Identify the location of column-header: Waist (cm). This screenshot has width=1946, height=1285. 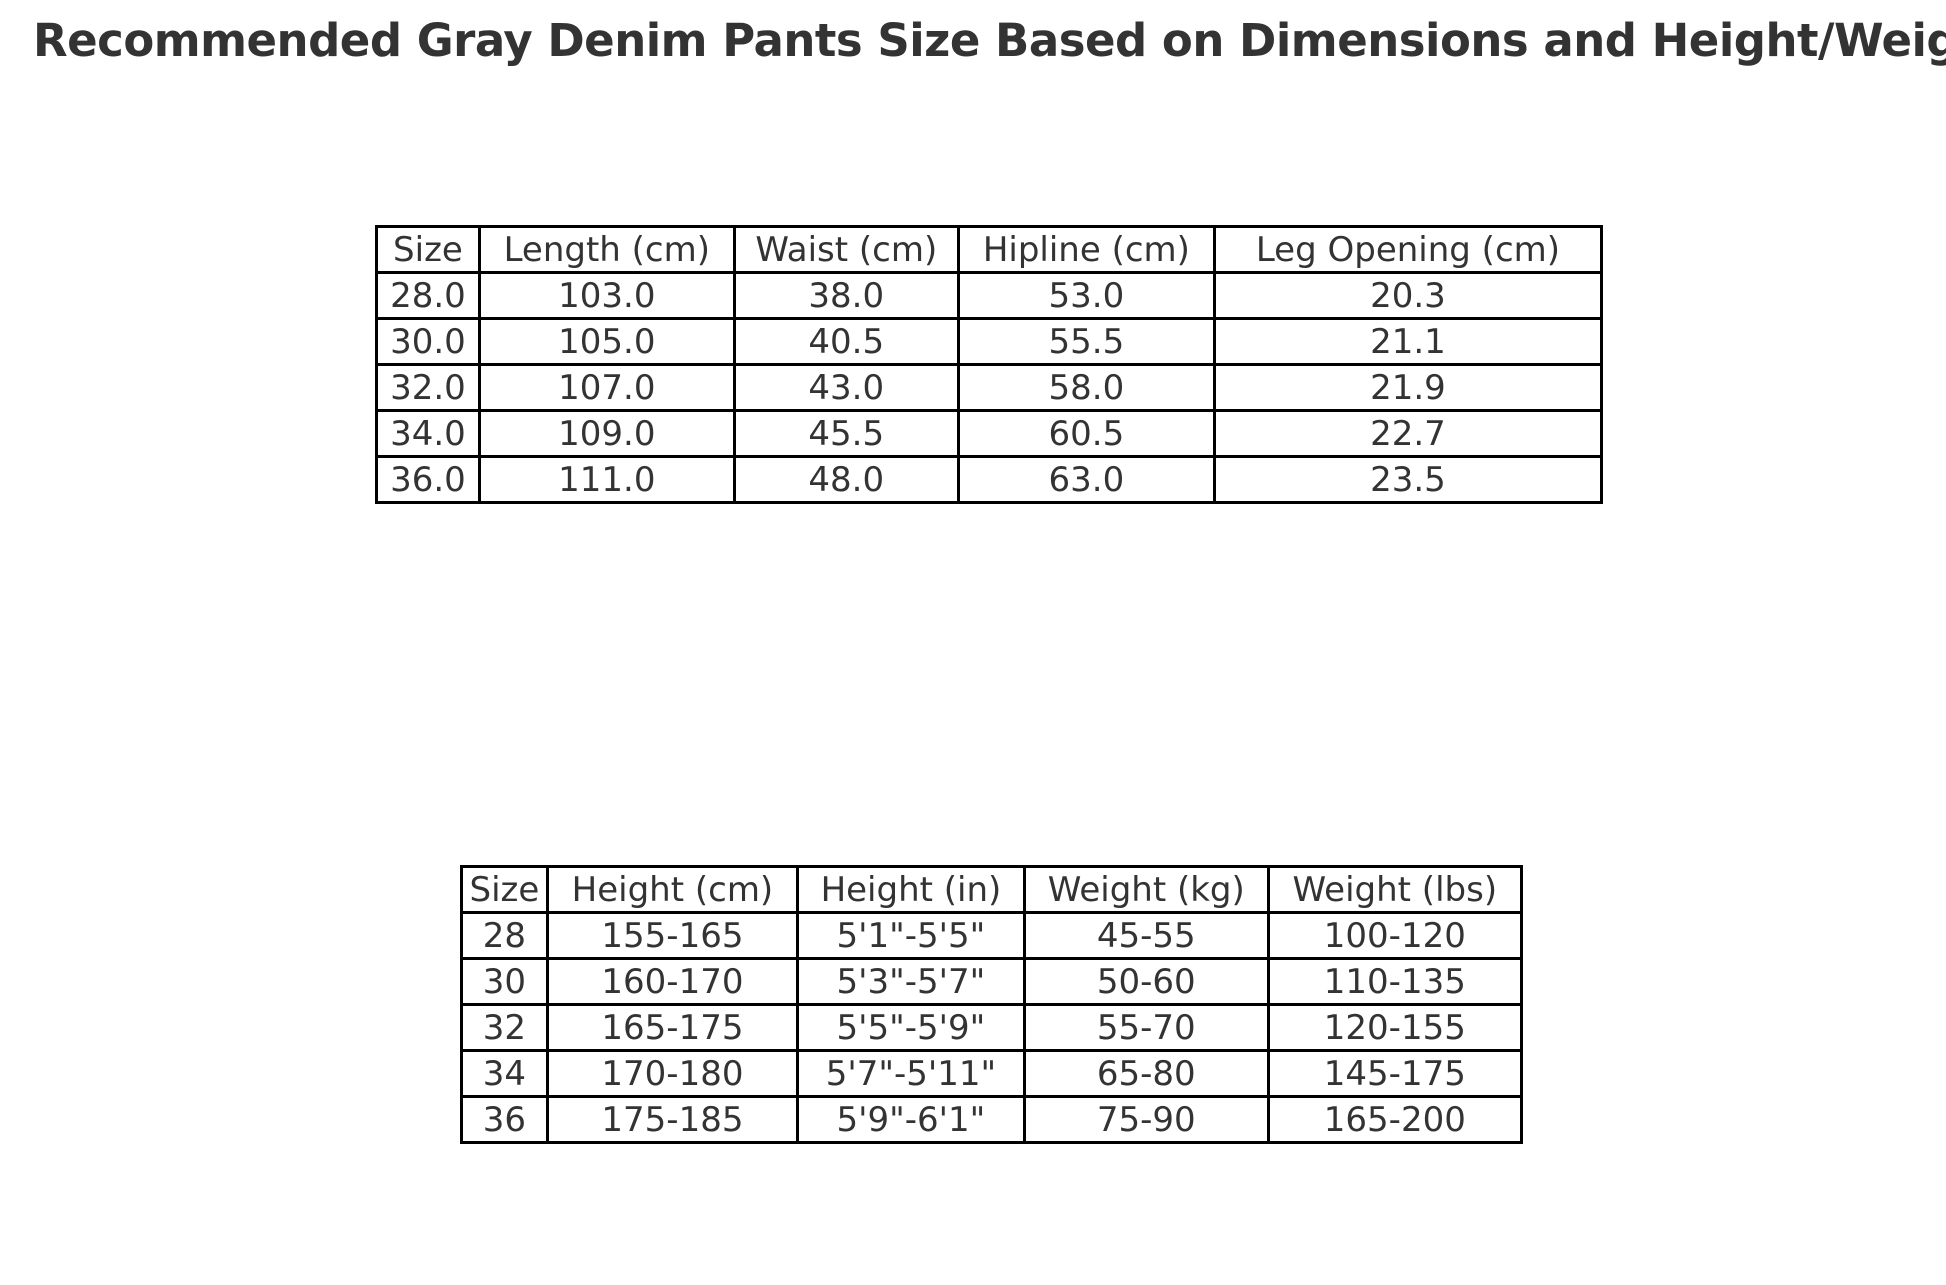
(846, 249).